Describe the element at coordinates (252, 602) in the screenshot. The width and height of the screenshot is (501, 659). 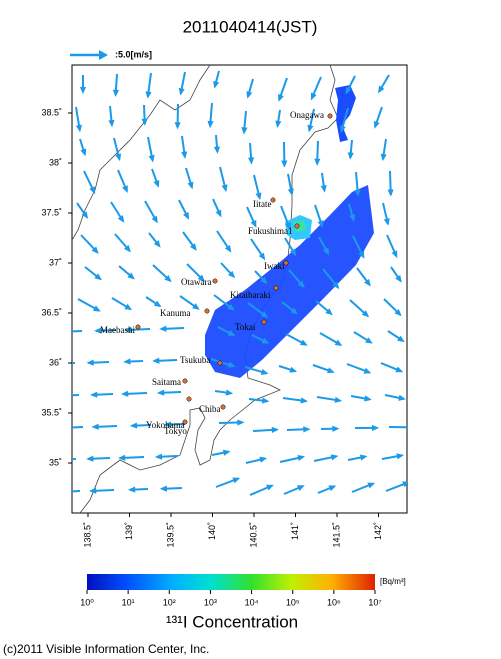
I see `colorbar-tick-label: 10⁴` at that location.